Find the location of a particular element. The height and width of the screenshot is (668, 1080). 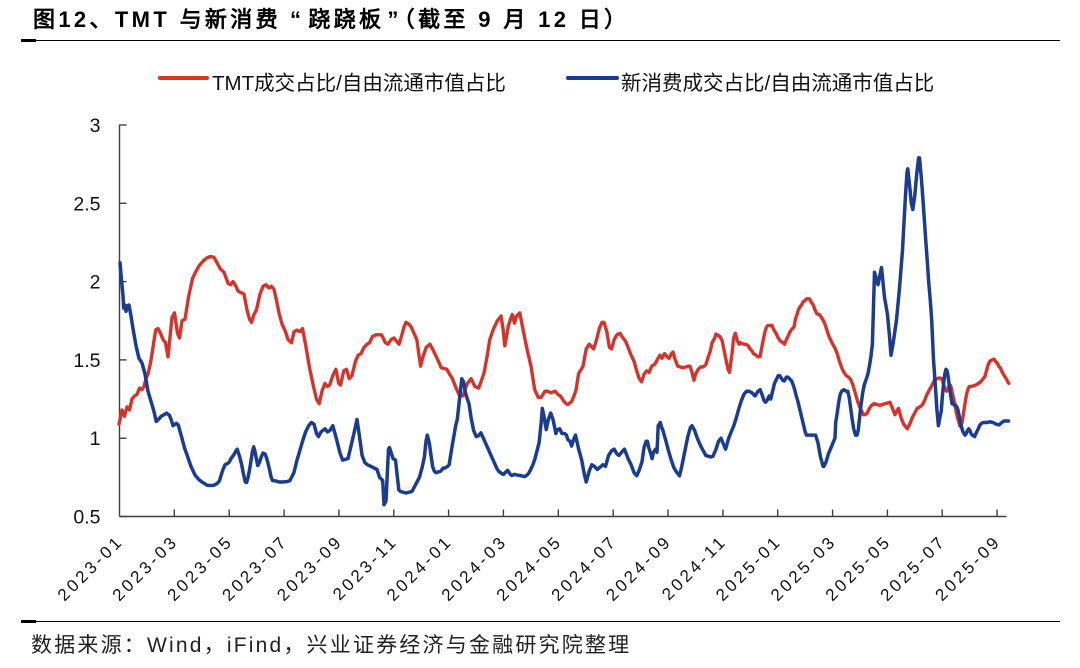

svg-text: 0.5 is located at coordinates (86, 518).